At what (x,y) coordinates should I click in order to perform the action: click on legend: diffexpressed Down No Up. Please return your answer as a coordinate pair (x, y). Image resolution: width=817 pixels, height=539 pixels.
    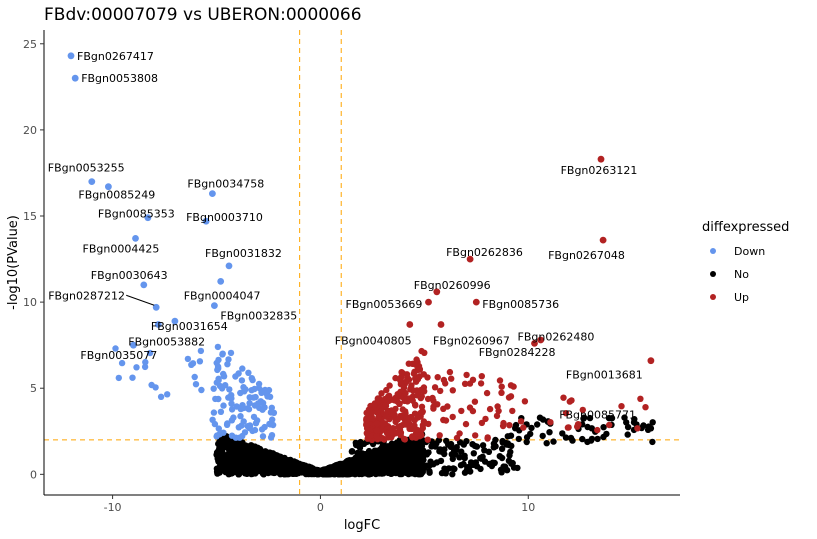
    Looking at the image, I should click on (745, 262).